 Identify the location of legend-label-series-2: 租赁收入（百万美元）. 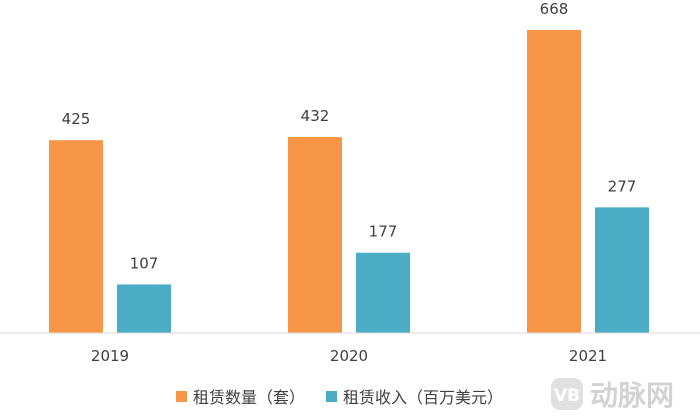
(423, 397).